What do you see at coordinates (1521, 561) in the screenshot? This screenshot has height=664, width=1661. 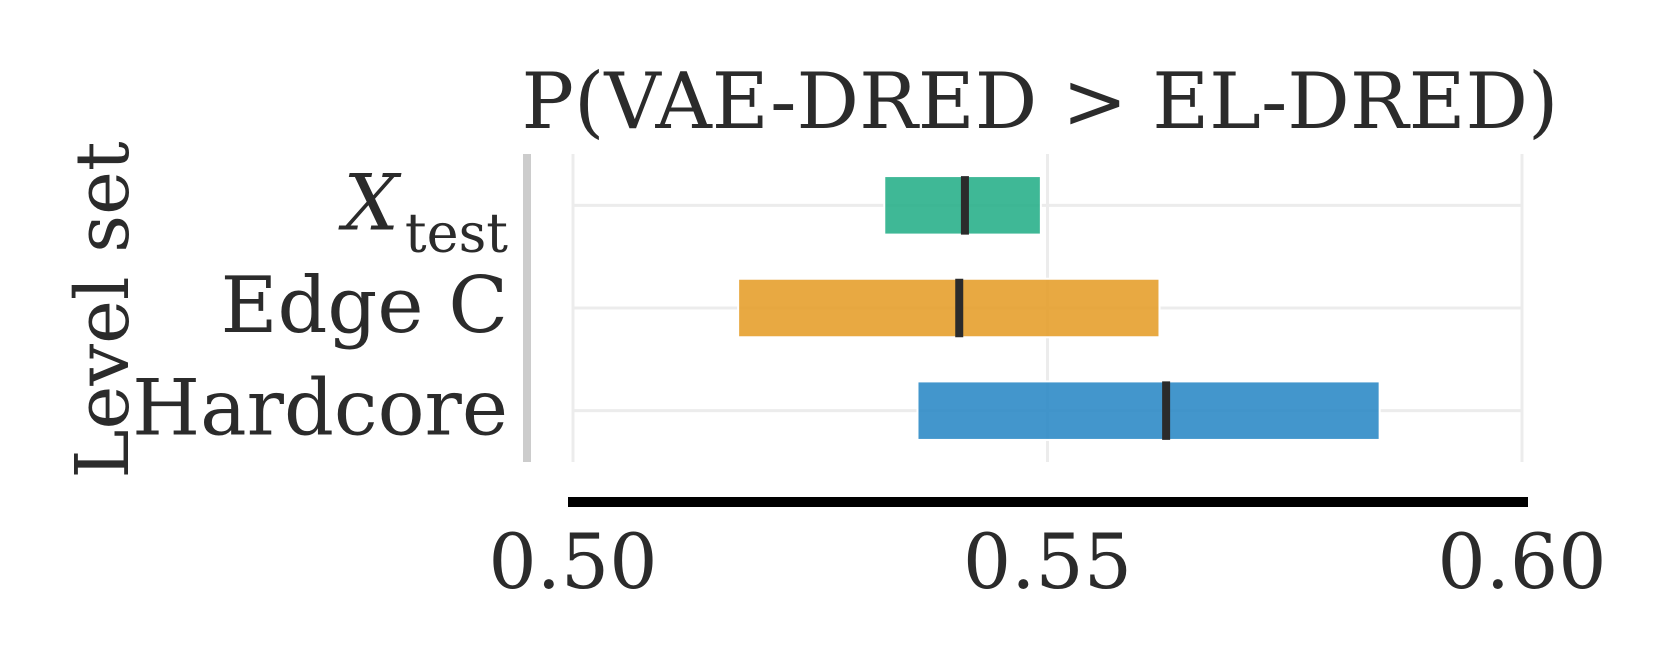 I see `x-tick-label-2: 0.60` at bounding box center [1521, 561].